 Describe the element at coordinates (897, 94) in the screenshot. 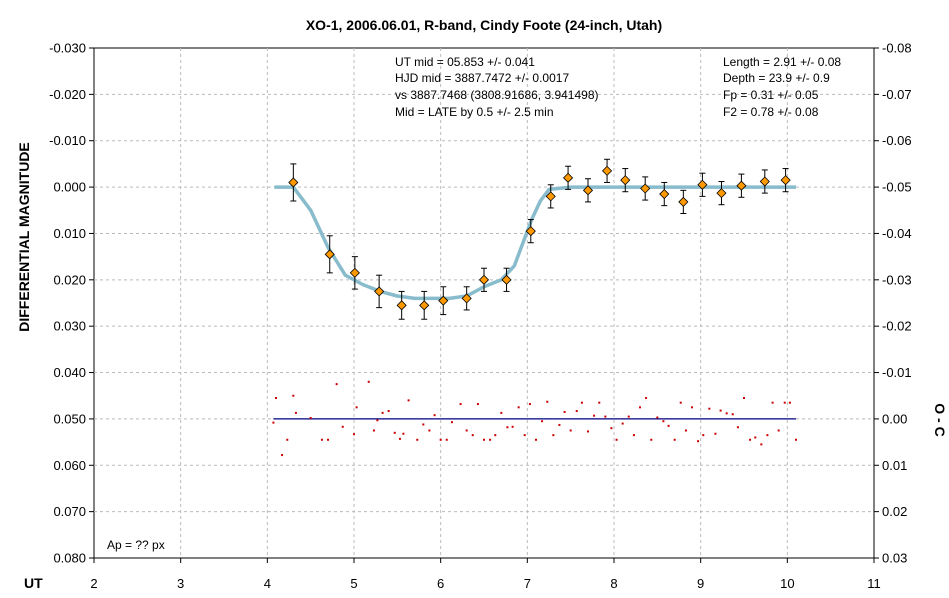

I see `y2-tick-label: -0.07` at that location.